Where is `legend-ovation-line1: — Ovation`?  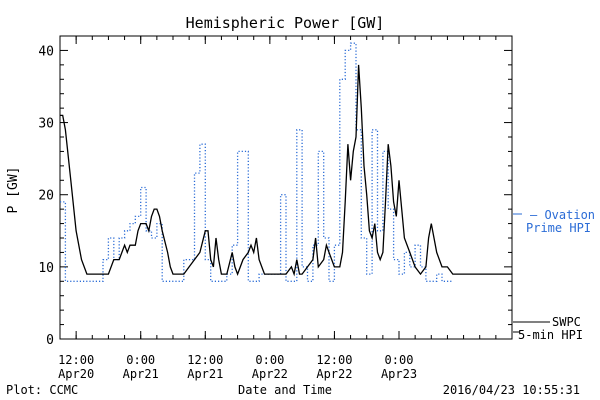
legend-ovation-line1: — Ovation is located at coordinates (562, 215).